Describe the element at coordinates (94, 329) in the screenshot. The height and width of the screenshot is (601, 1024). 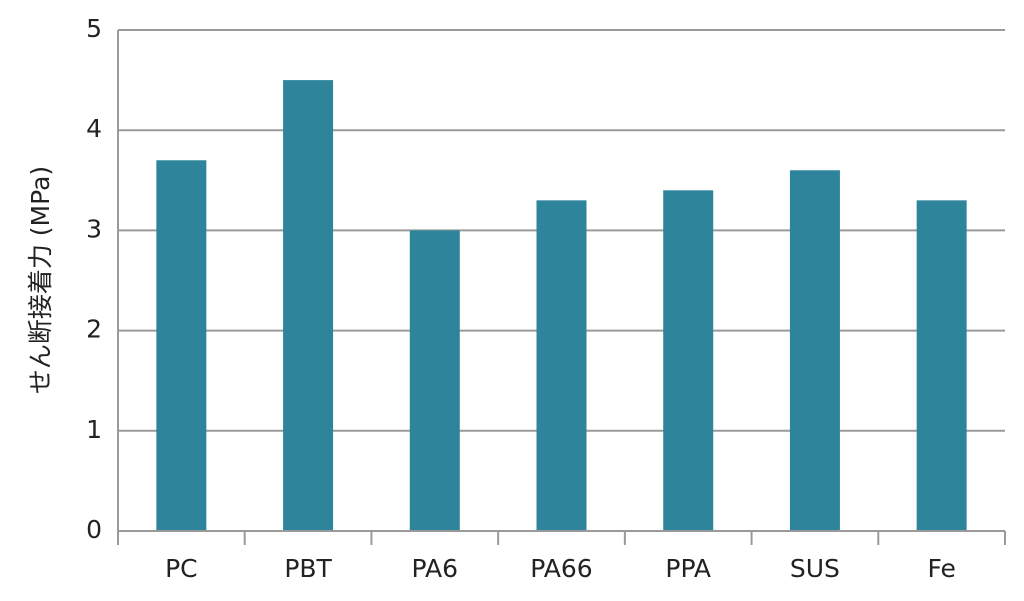
I see `y-tick-label: 2` at that location.